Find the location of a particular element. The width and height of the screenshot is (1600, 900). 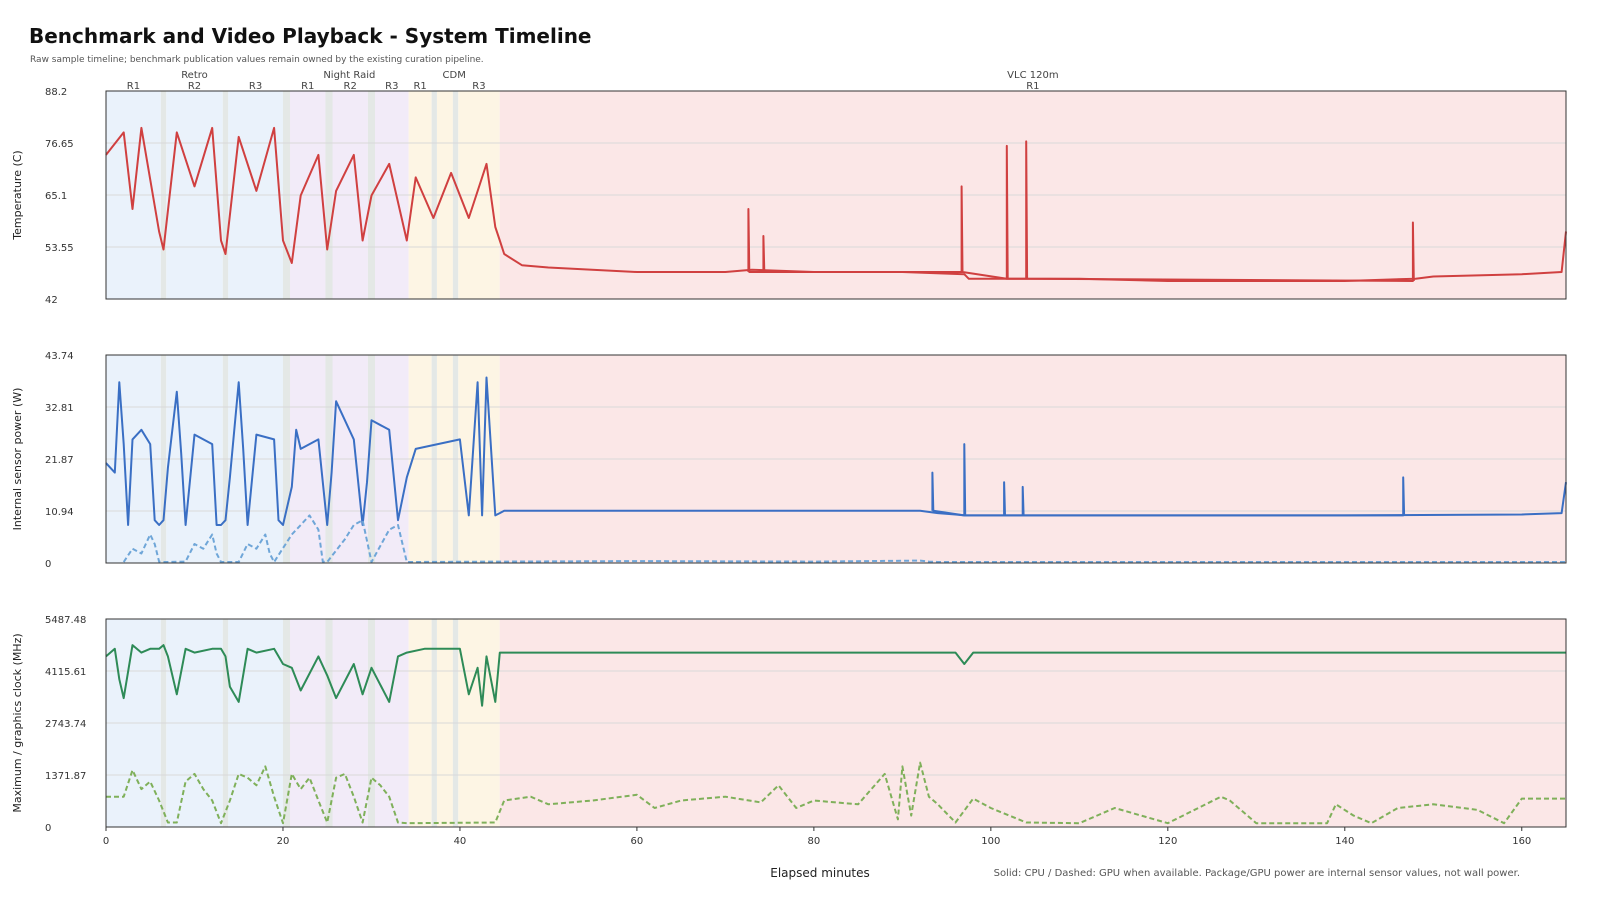

x-tick-label: 0 is located at coordinates (106, 841).